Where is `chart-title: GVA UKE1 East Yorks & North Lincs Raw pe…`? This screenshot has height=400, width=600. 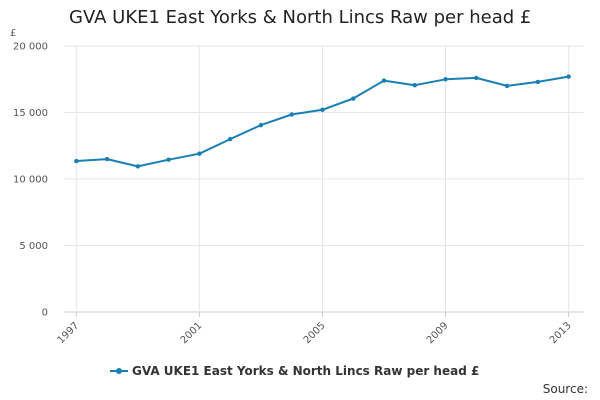 chart-title: GVA UKE1 East Yorks & North Lincs Raw pe… is located at coordinates (300, 17).